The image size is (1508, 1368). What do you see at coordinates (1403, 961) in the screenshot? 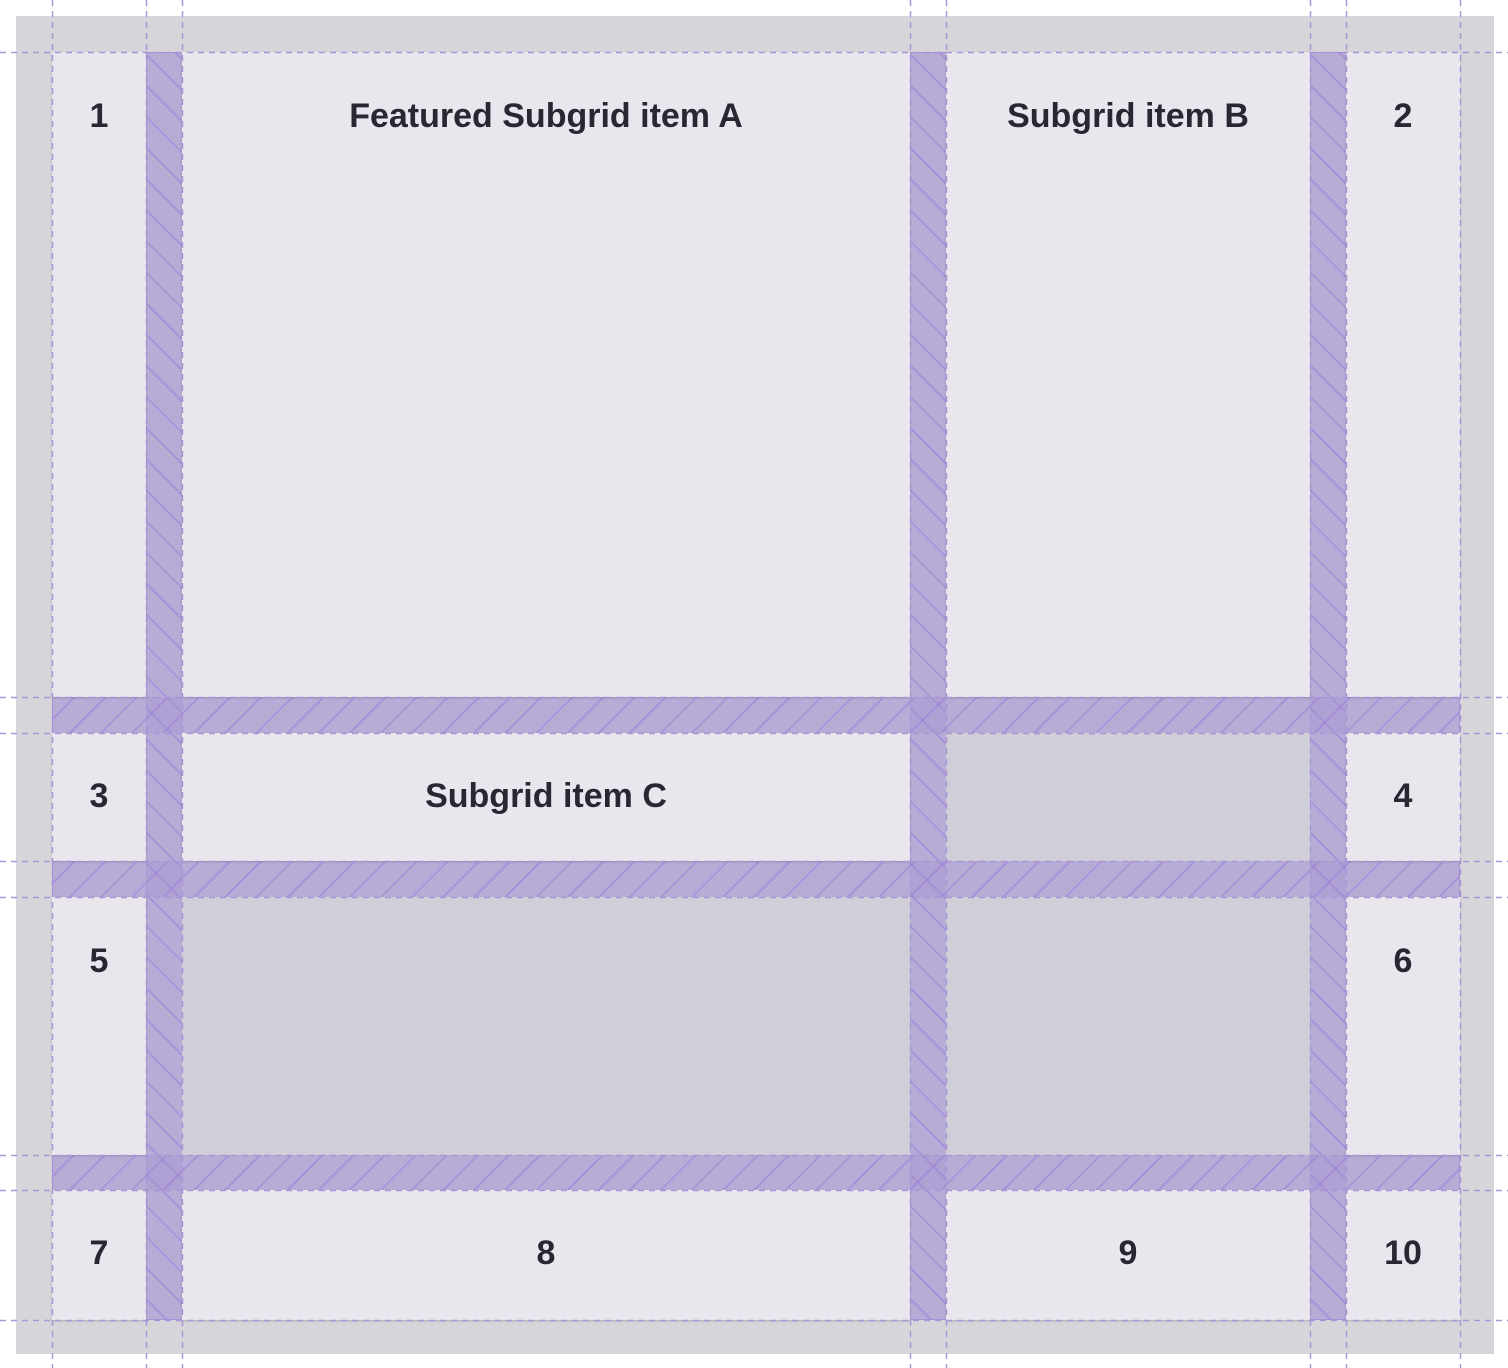
I see `item-label: 6` at bounding box center [1403, 961].